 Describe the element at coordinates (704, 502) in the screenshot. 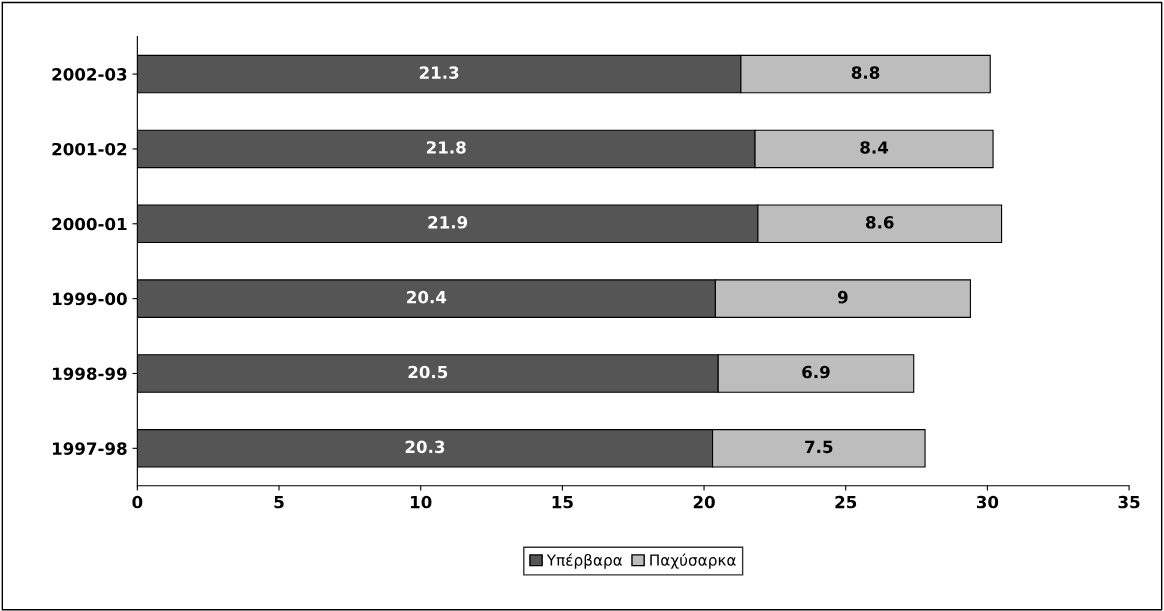

I see `x-tick-label: 20` at that location.